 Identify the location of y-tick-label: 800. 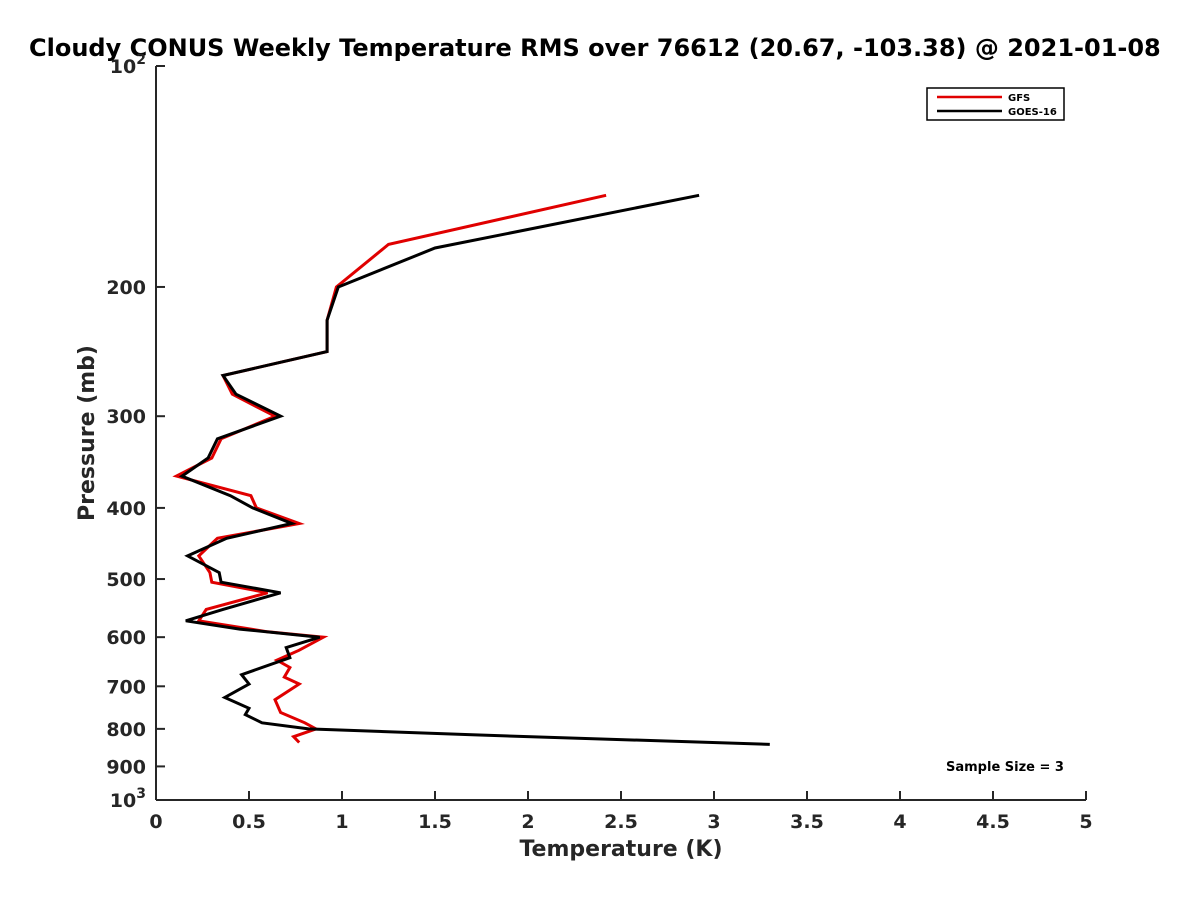
(126, 730).